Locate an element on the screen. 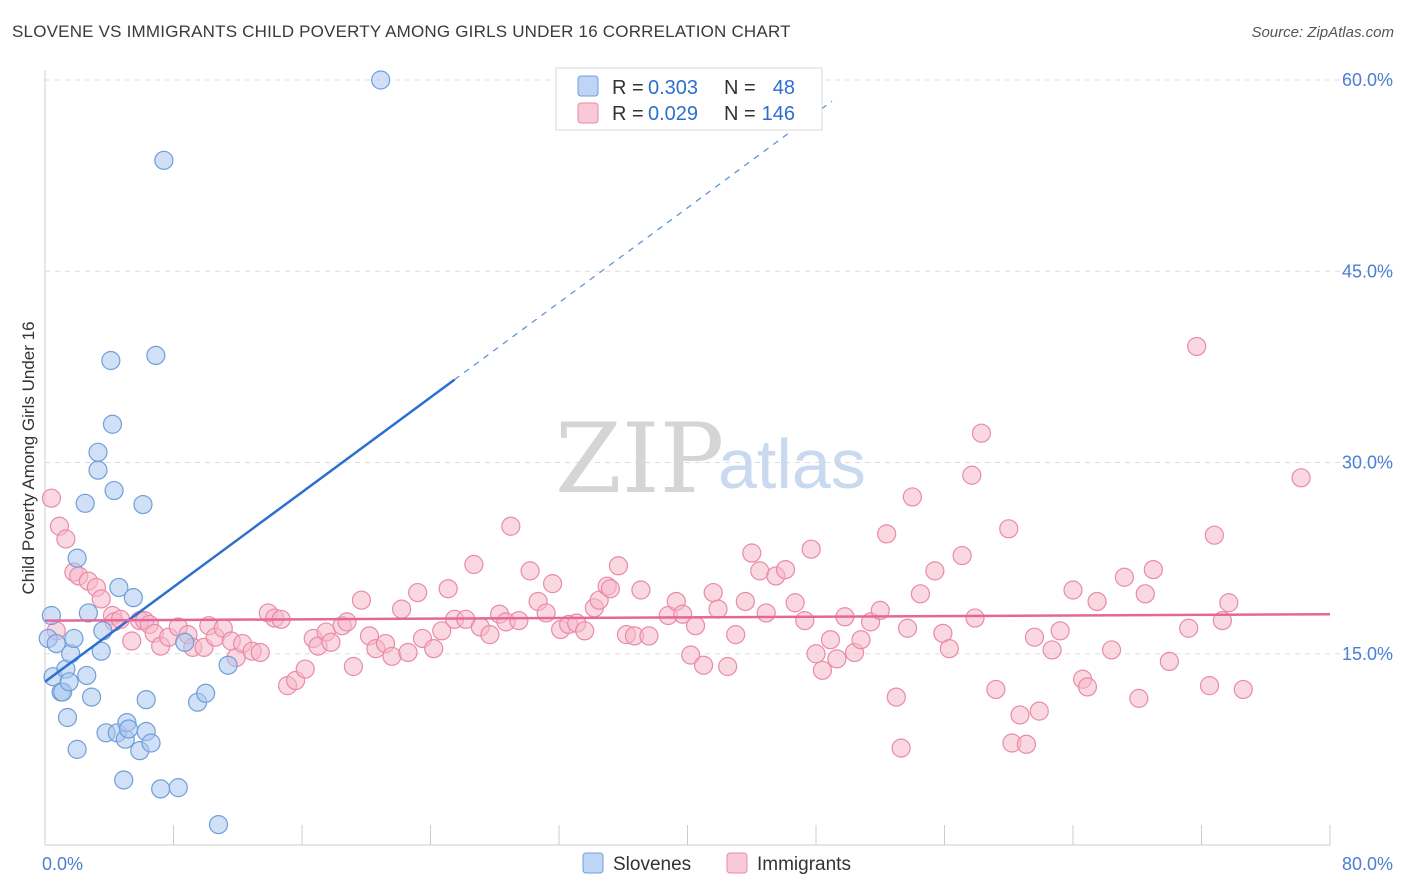  watermark-zip: ZIP is located at coordinates (639, 459).